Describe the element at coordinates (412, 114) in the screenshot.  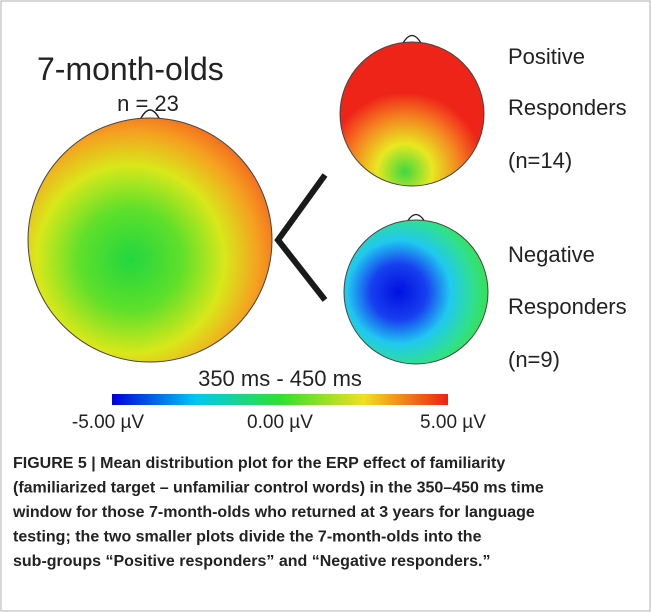
I see `topomap-positive` at that location.